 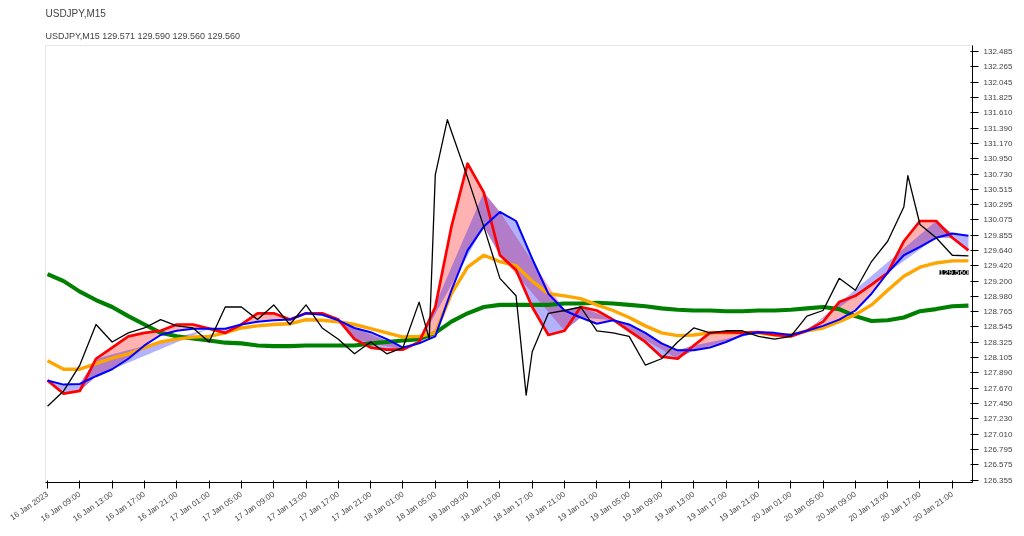 What do you see at coordinates (998, 51) in the screenshot?
I see `y-tick-label: 132.485` at bounding box center [998, 51].